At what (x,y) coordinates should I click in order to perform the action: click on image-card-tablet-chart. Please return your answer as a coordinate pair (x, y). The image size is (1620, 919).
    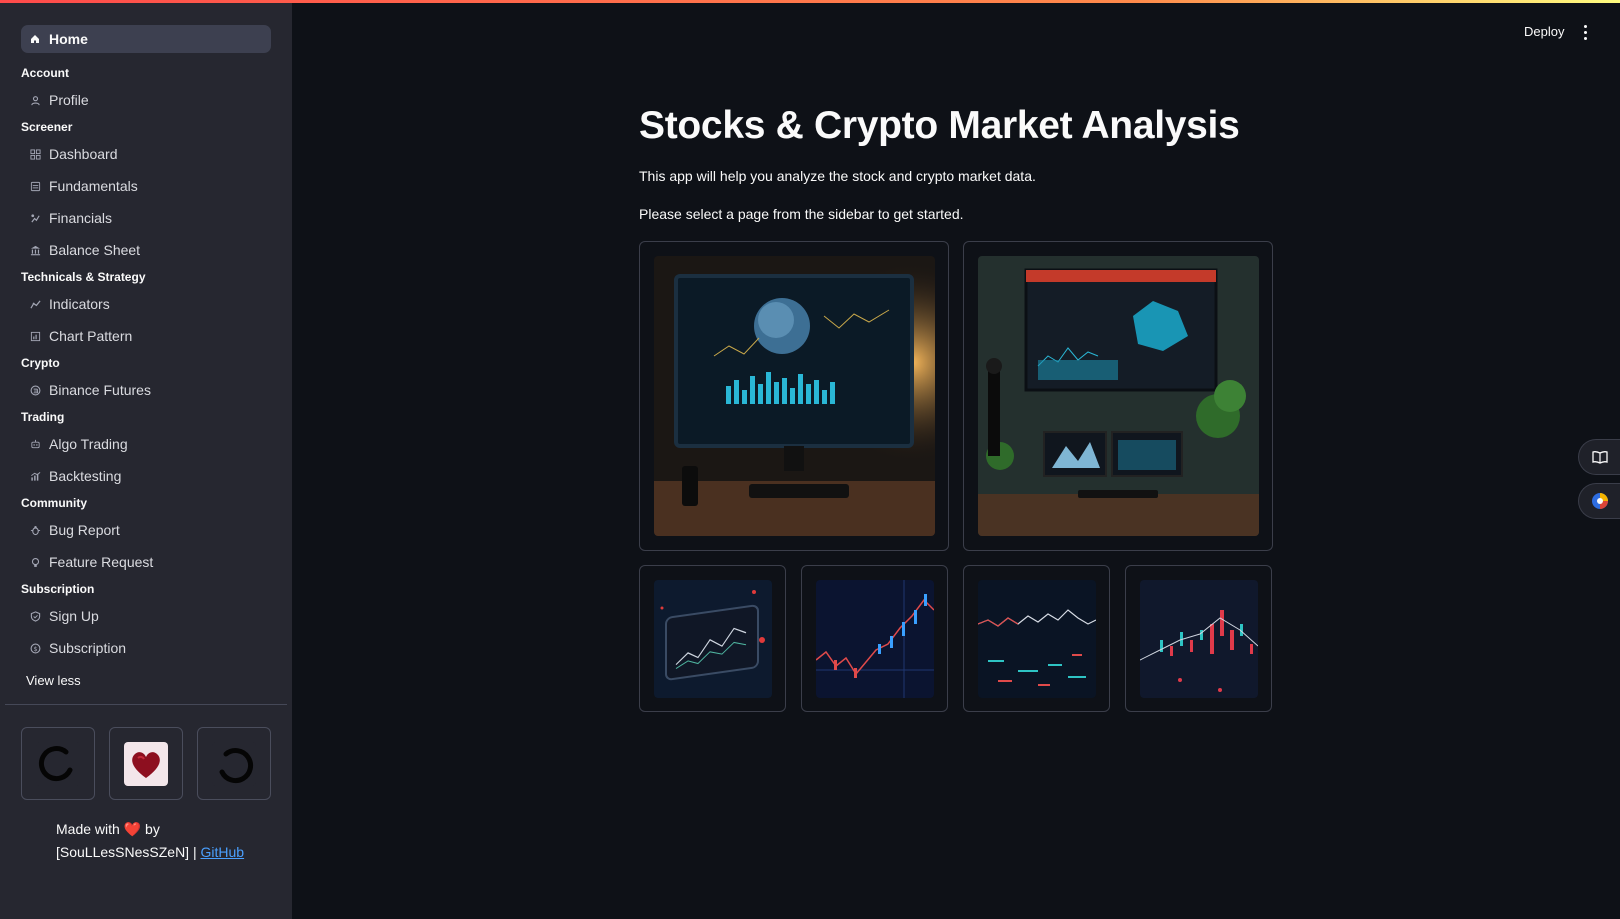
    Looking at the image, I should click on (712, 638).